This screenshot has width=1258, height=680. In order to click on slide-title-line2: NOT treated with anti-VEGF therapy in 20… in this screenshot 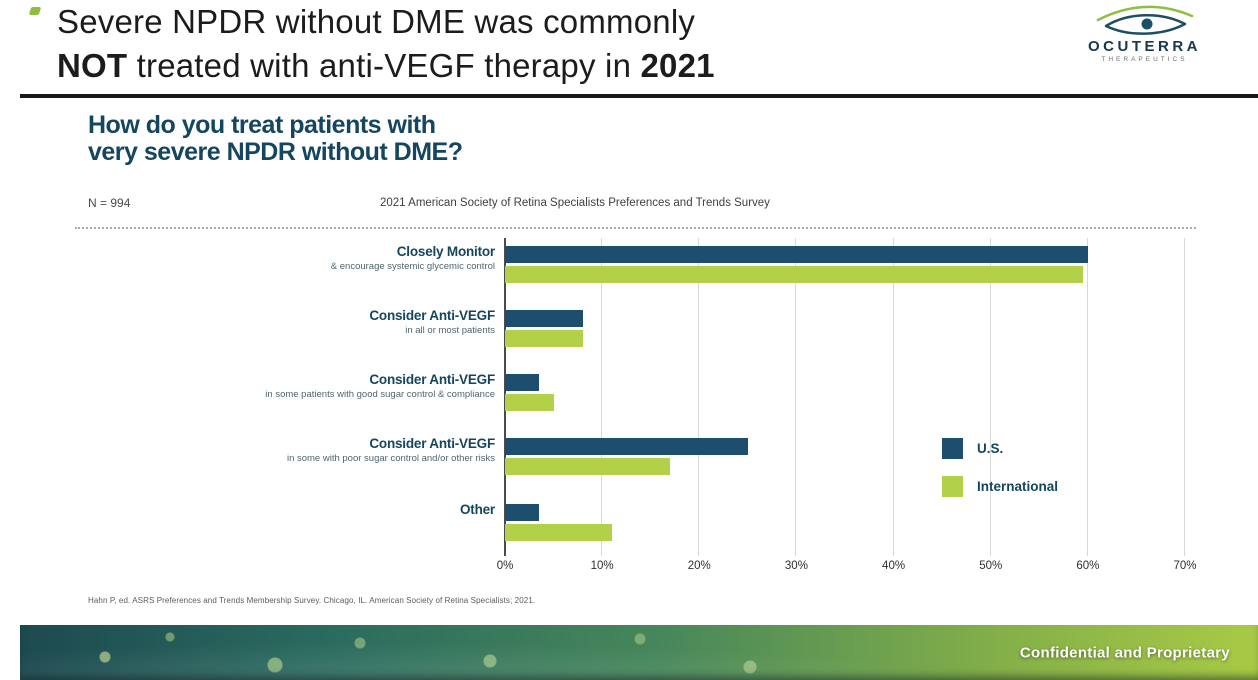, I will do `click(386, 66)`.